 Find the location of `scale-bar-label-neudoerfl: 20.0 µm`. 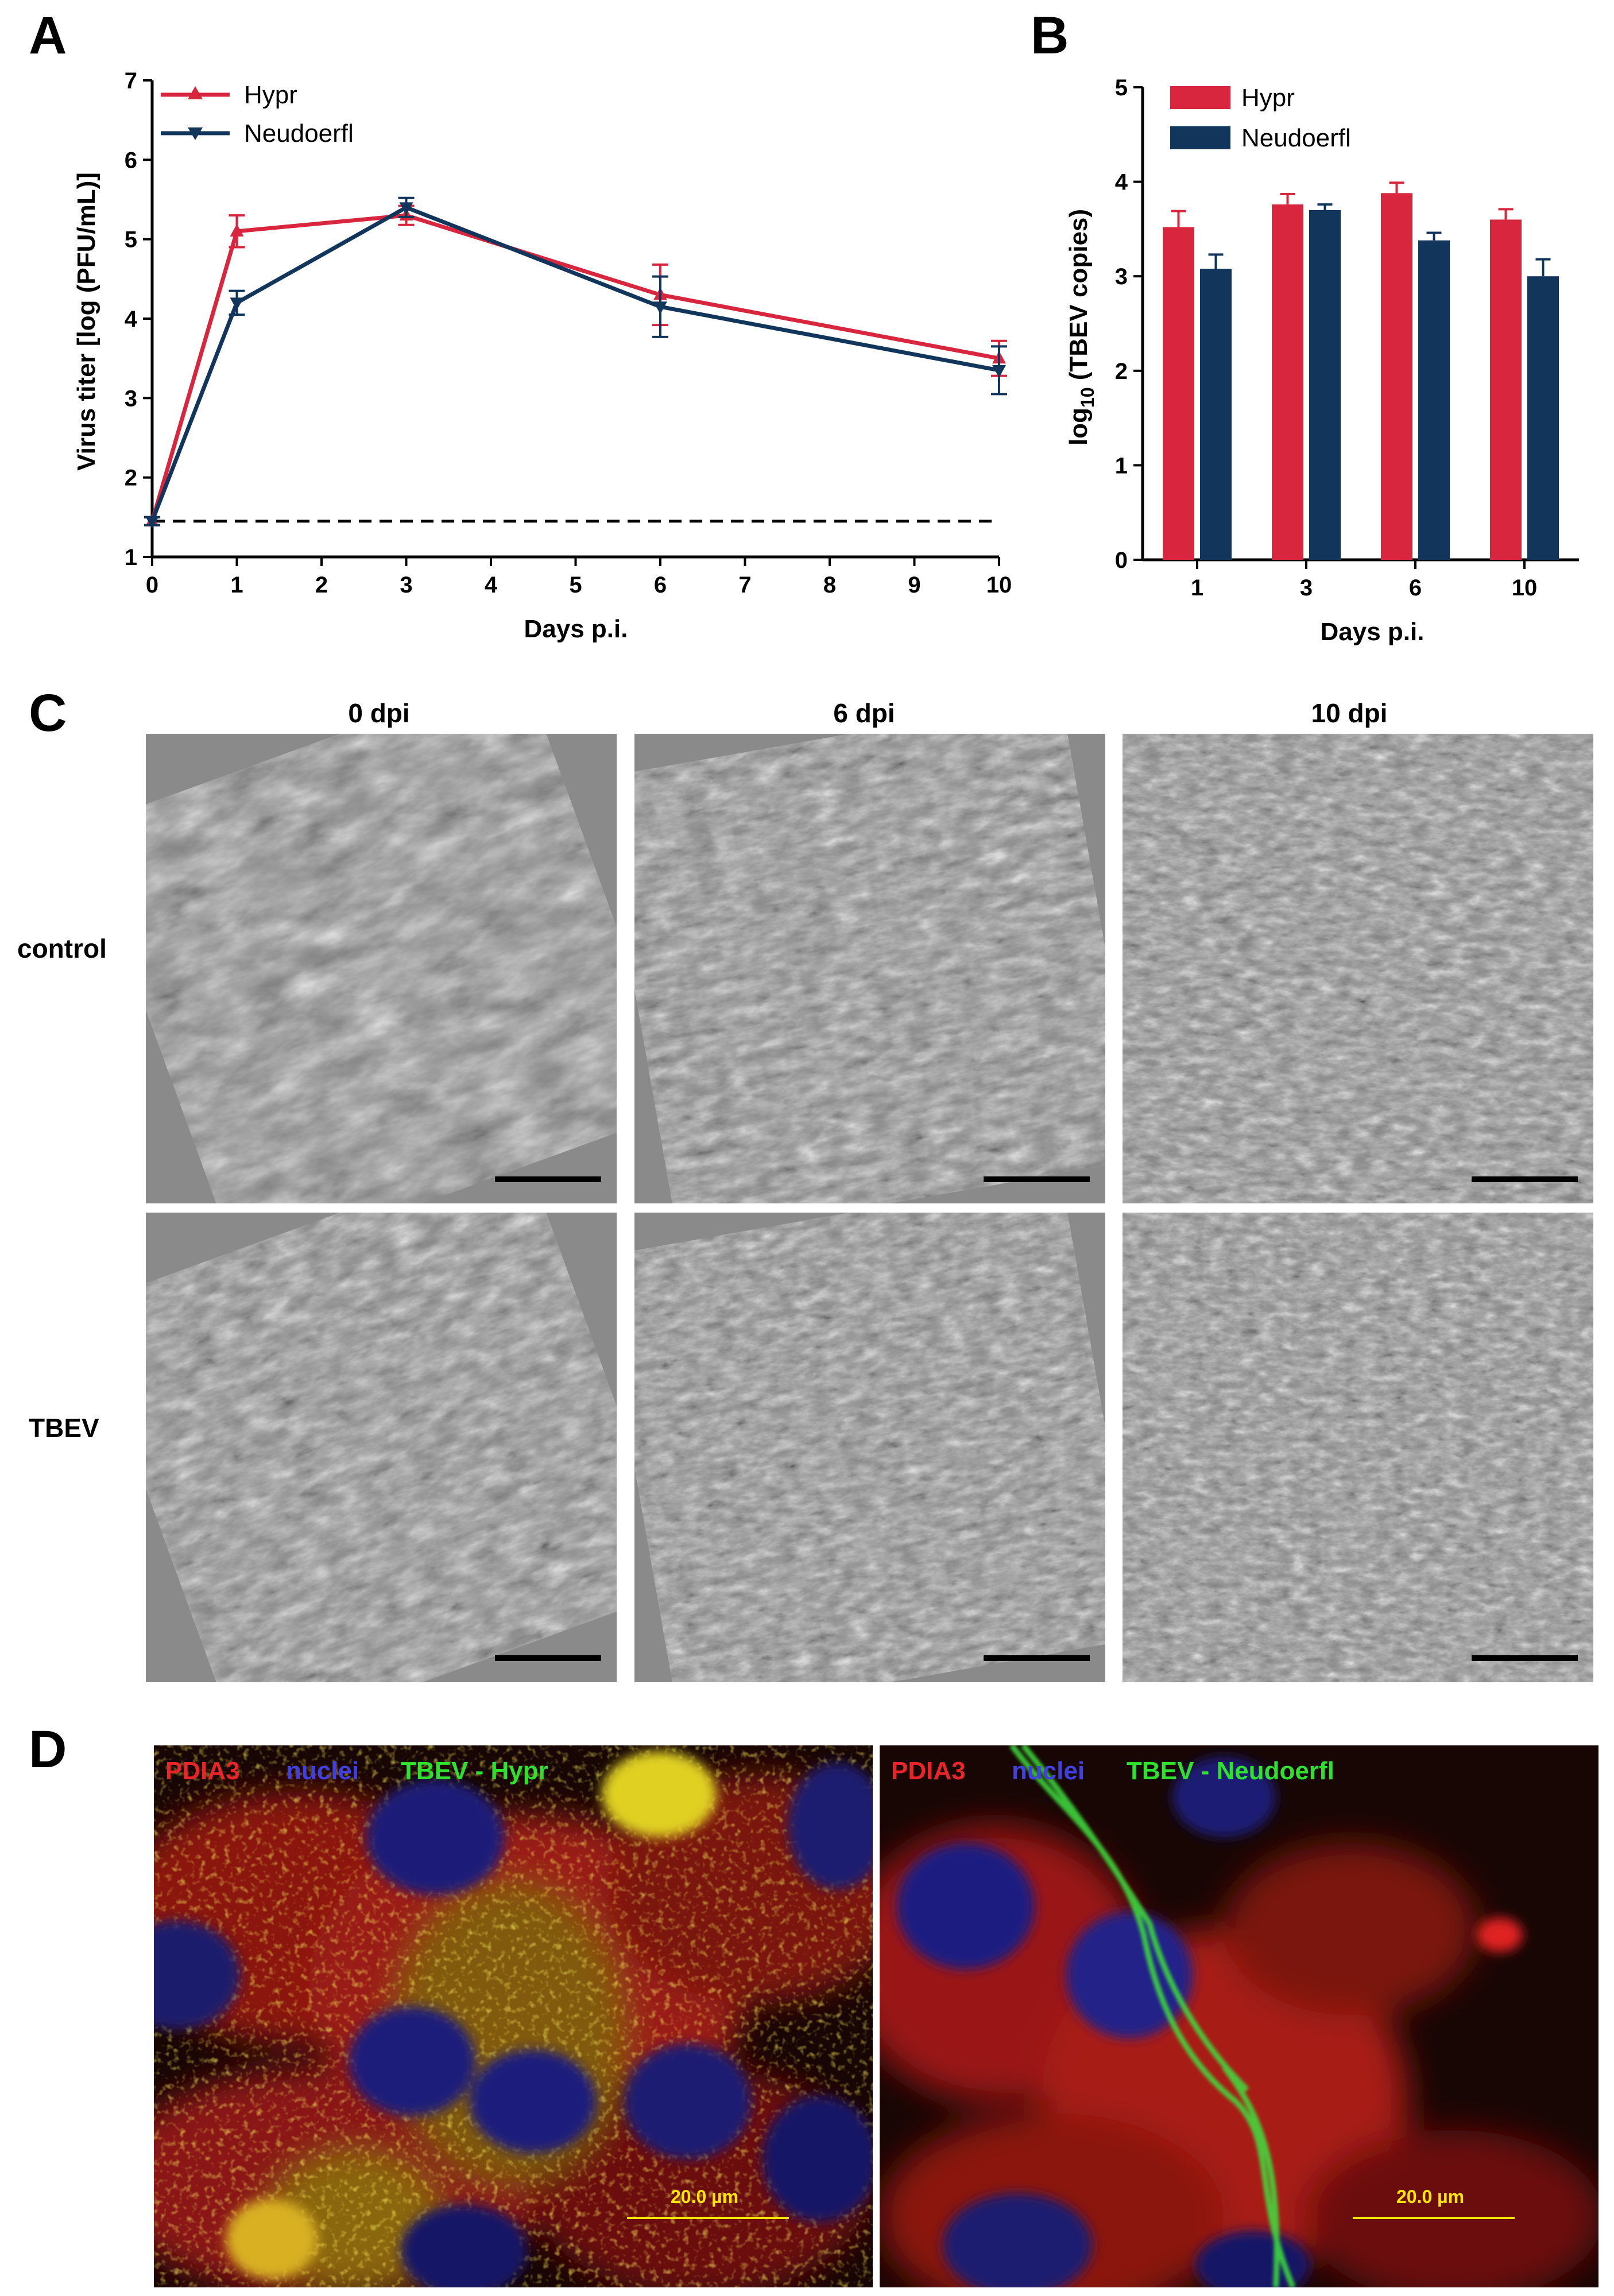

scale-bar-label-neudoerfl: 20.0 µm is located at coordinates (1430, 2196).